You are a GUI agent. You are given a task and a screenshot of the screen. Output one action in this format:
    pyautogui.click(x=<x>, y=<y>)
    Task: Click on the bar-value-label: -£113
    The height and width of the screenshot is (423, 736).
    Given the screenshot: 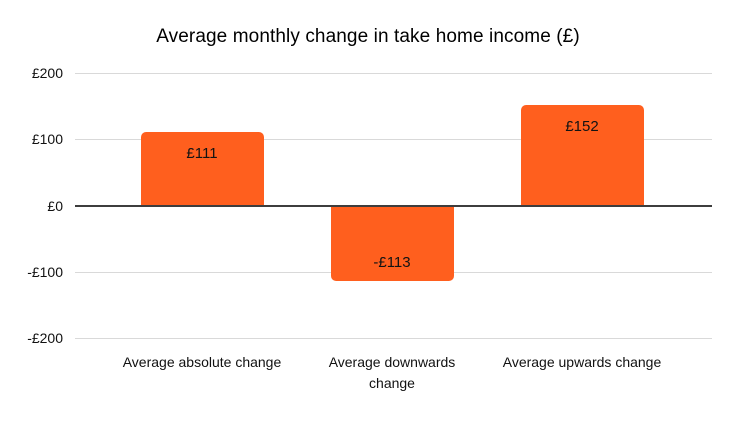 What is the action you would take?
    pyautogui.click(x=392, y=263)
    